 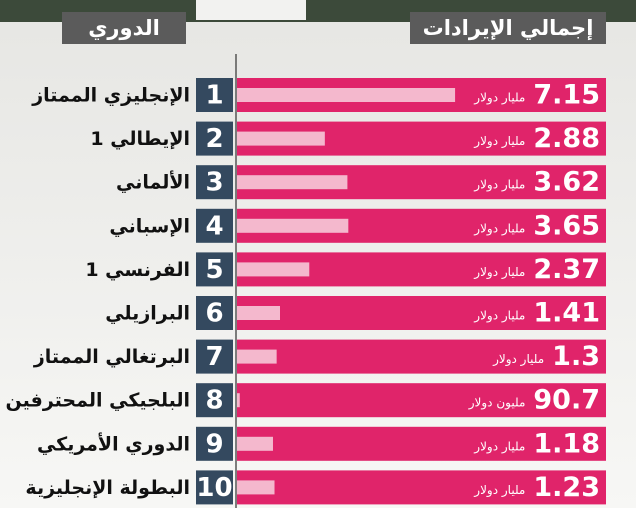 What do you see at coordinates (153, 182) in the screenshot?
I see `category-label: الألماني` at bounding box center [153, 182].